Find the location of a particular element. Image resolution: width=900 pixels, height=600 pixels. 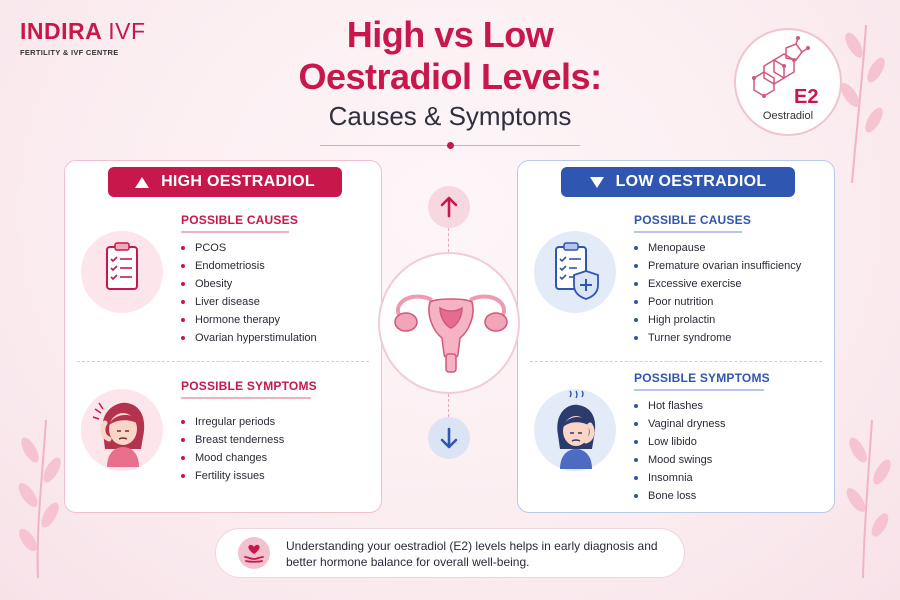

list-item: Hormone therapy is located at coordinates (249, 320).